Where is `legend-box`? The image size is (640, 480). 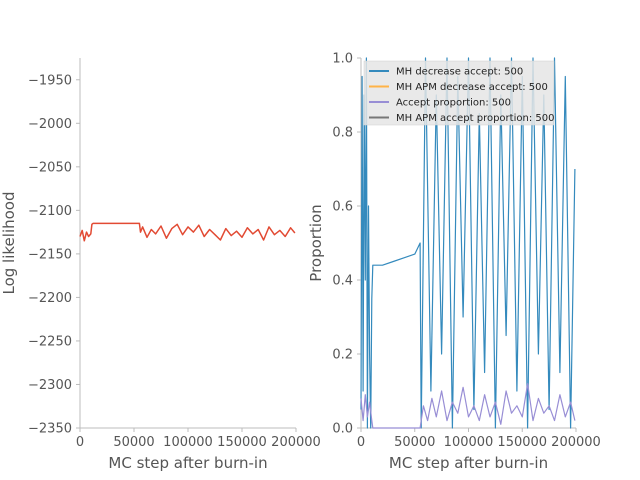 legend-box is located at coordinates (459, 93).